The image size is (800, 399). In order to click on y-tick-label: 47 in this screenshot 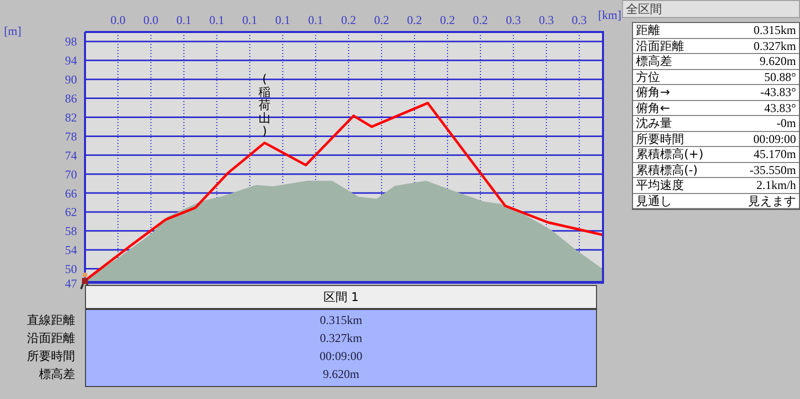, I will do `click(71, 283)`.